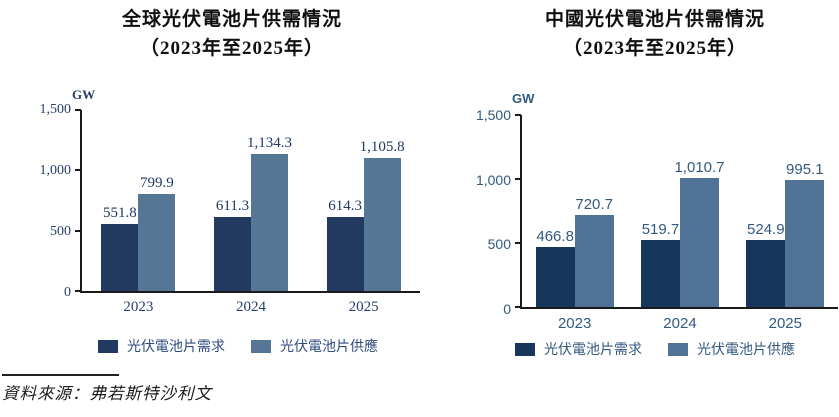 This screenshot has width=839, height=417. What do you see at coordinates (660, 211) in the screenshot?
I see `bar-demand-2024: 519.7` at bounding box center [660, 211].